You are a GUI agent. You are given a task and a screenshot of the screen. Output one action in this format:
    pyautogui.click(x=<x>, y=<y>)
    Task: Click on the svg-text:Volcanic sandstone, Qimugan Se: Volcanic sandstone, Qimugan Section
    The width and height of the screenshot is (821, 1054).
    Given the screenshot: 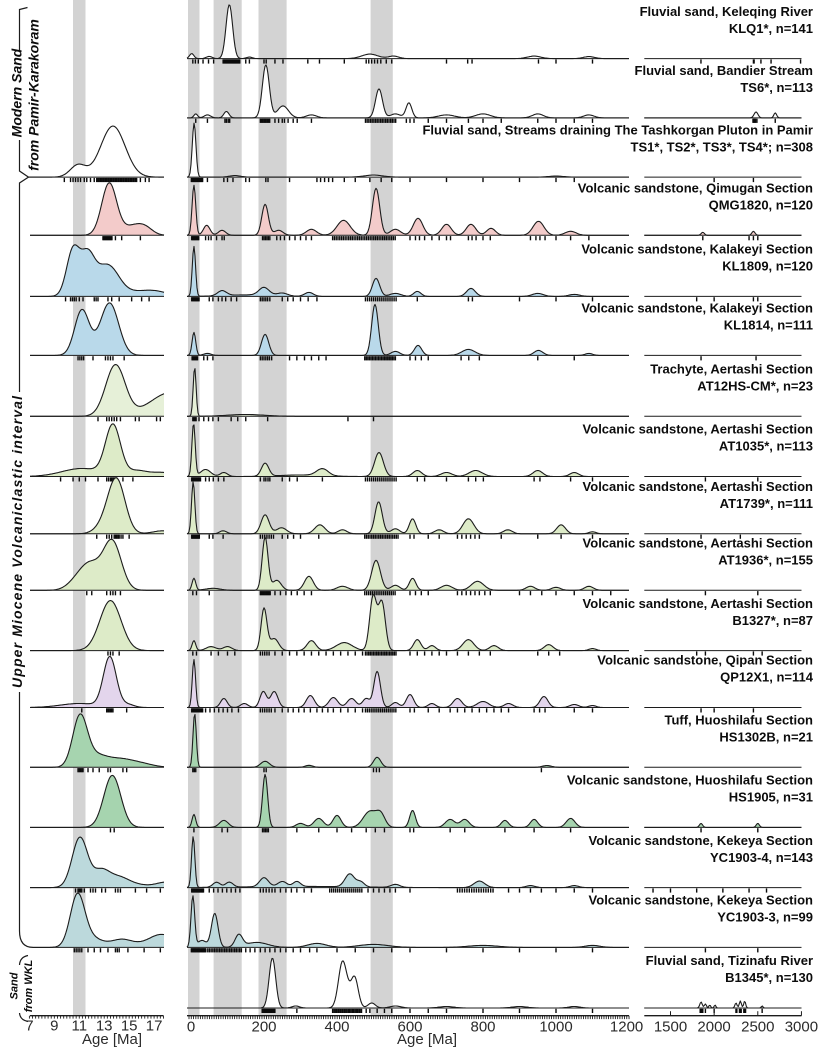 What is the action you would take?
    pyautogui.click(x=695, y=188)
    